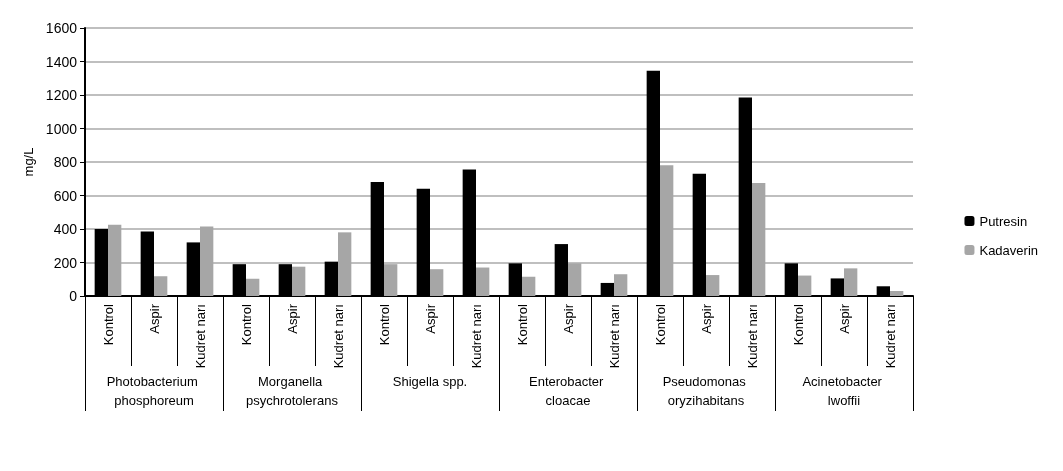 Image resolution: width=1063 pixels, height=471 pixels. What do you see at coordinates (73, 296) in the screenshot?
I see `y-tick-label: 0` at bounding box center [73, 296].